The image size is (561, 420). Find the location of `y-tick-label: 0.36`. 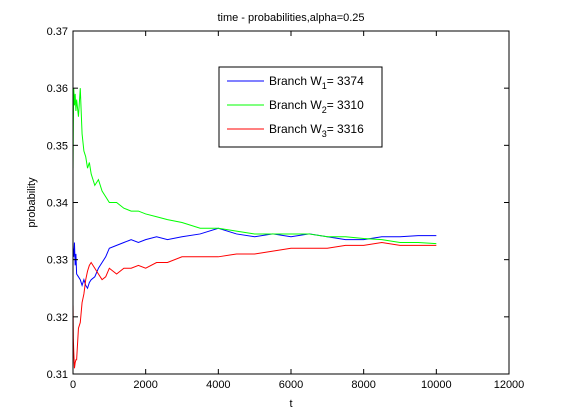

y-tick-label: 0.36 is located at coordinates (57, 89).